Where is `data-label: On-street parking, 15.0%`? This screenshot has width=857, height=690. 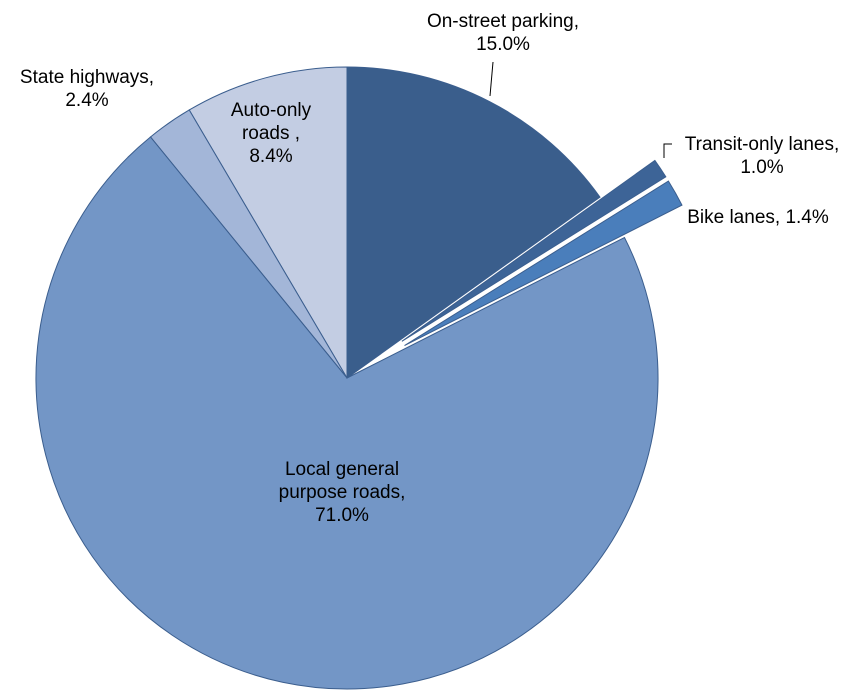 data-label: On-street parking, 15.0% is located at coordinates (503, 33).